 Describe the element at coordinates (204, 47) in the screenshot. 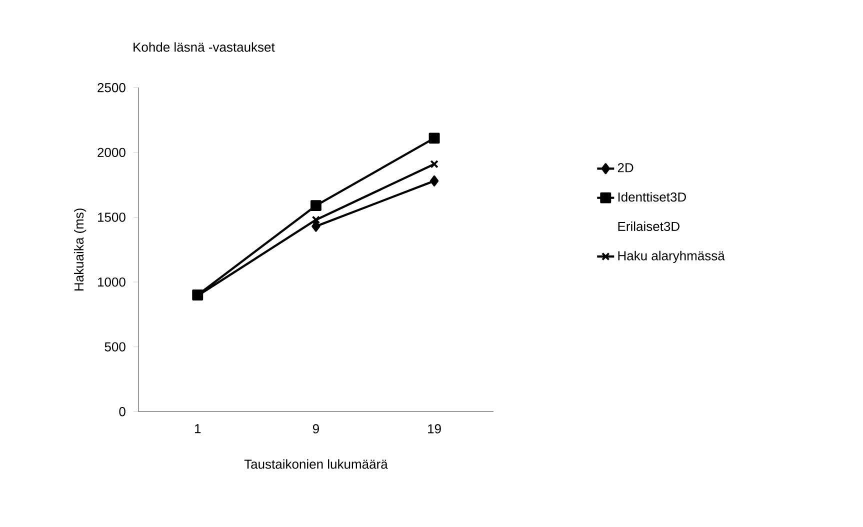

I see `chart-title: Kohde läsnä -vastaukset` at that location.